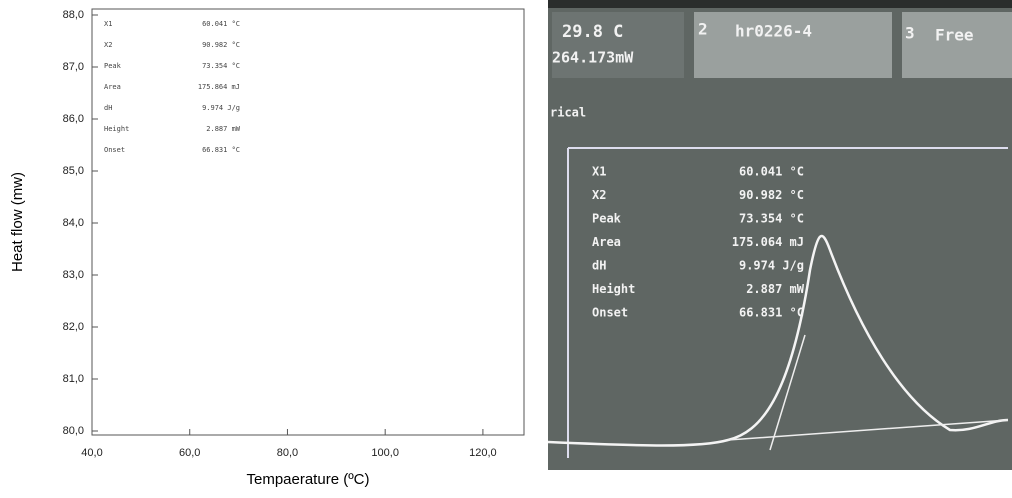  I want to click on power: 264.173mW, so click(593, 58).